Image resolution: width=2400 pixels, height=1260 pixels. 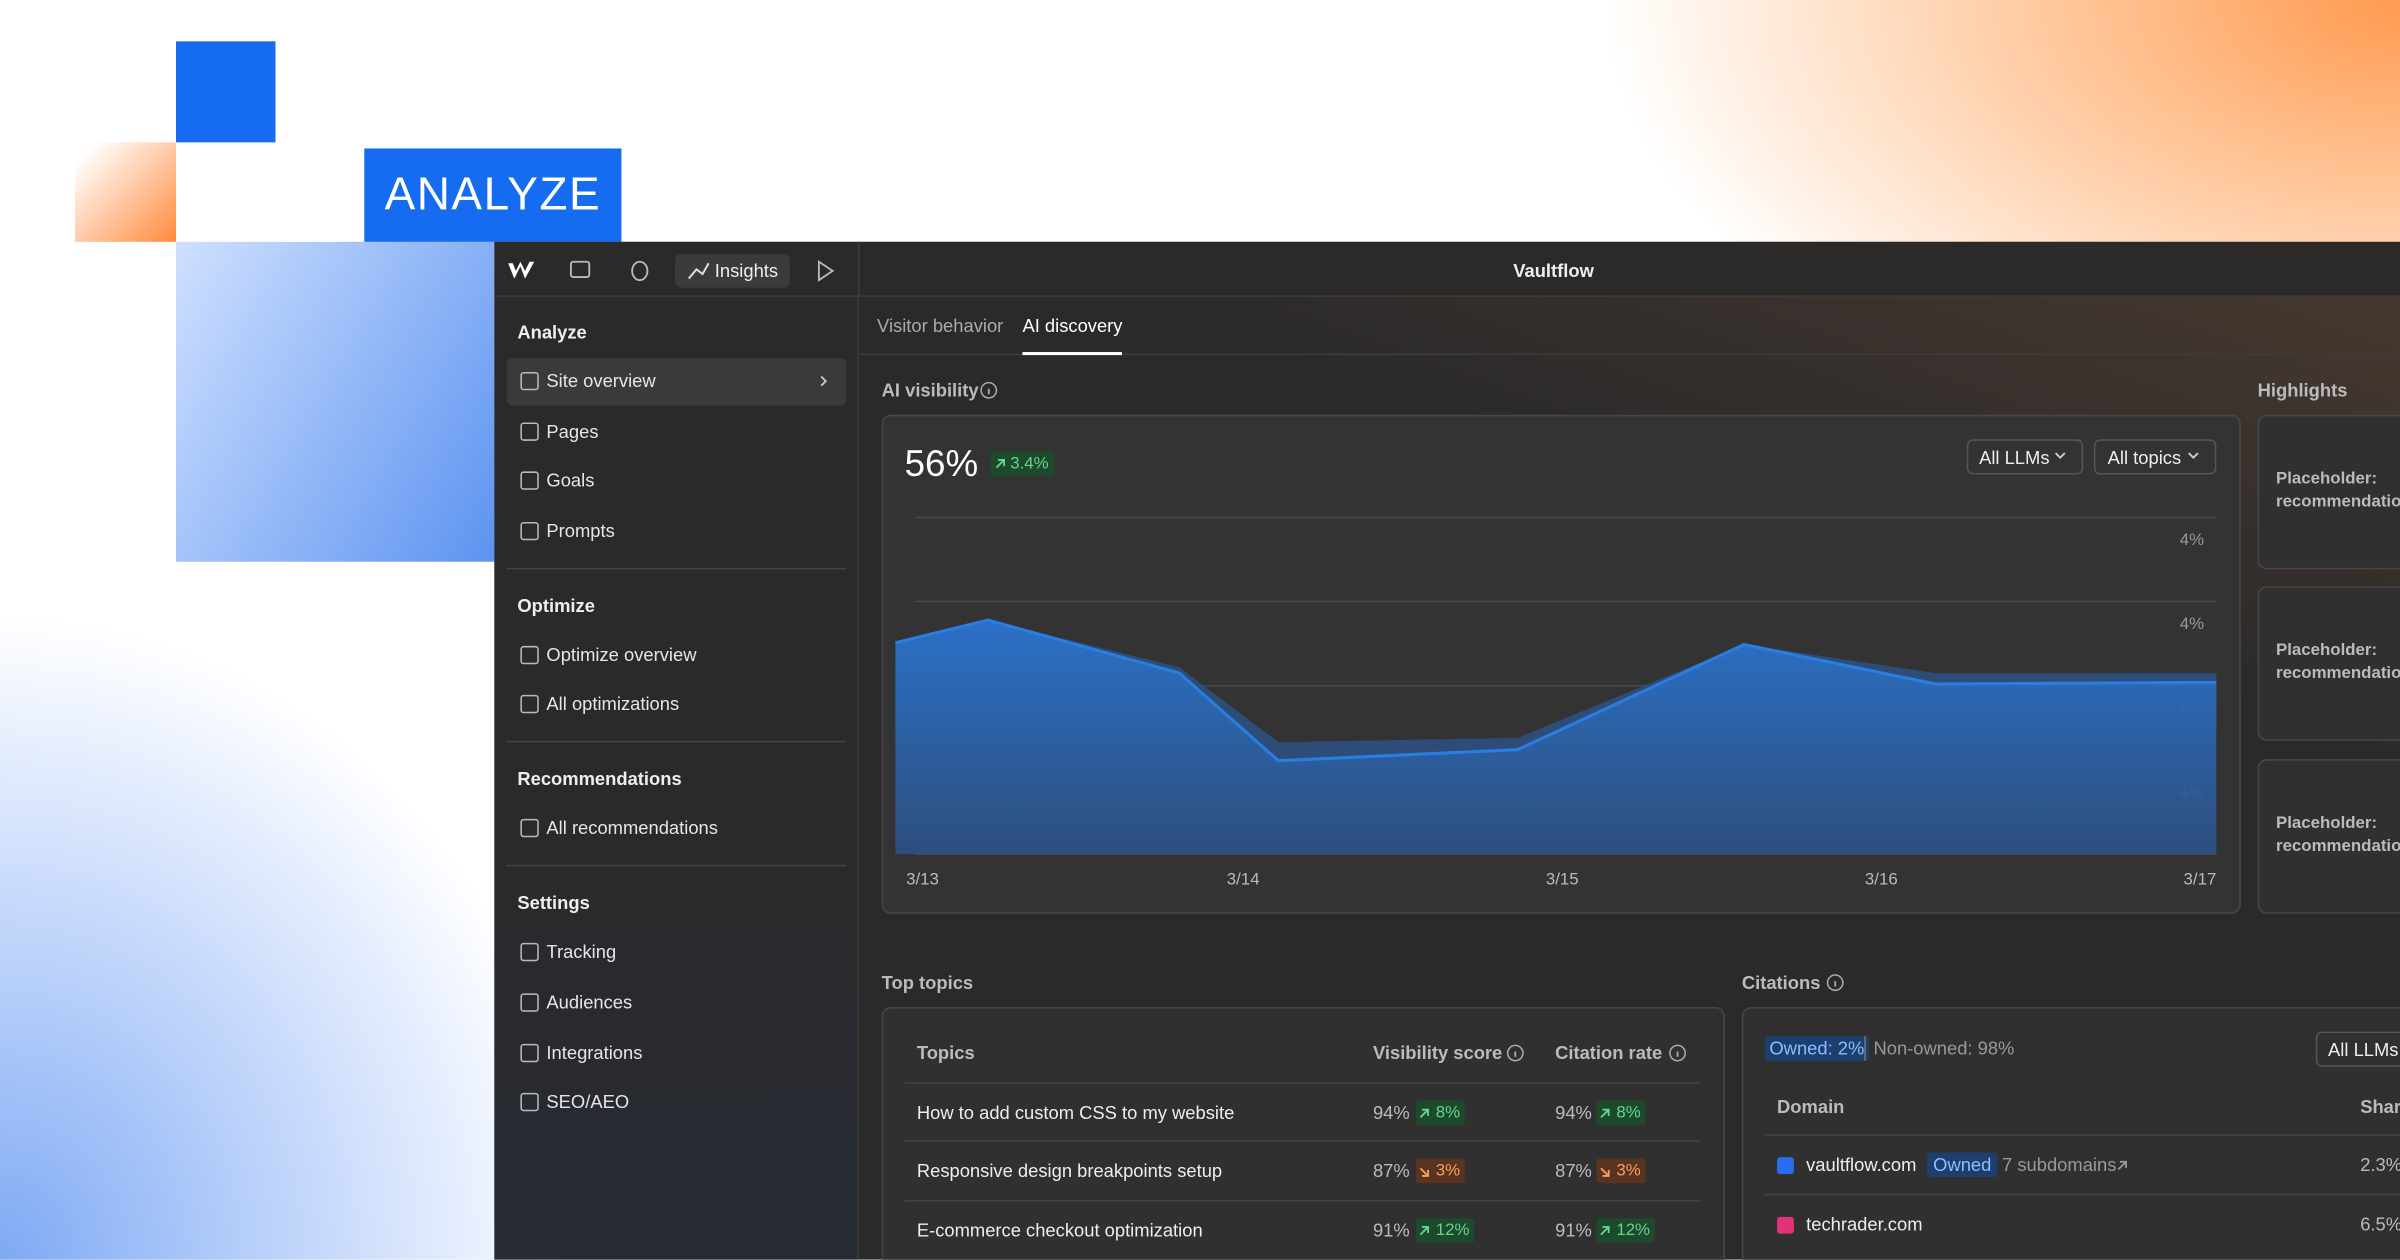 I want to click on x-tick-label: 3/14, so click(x=1243, y=879).